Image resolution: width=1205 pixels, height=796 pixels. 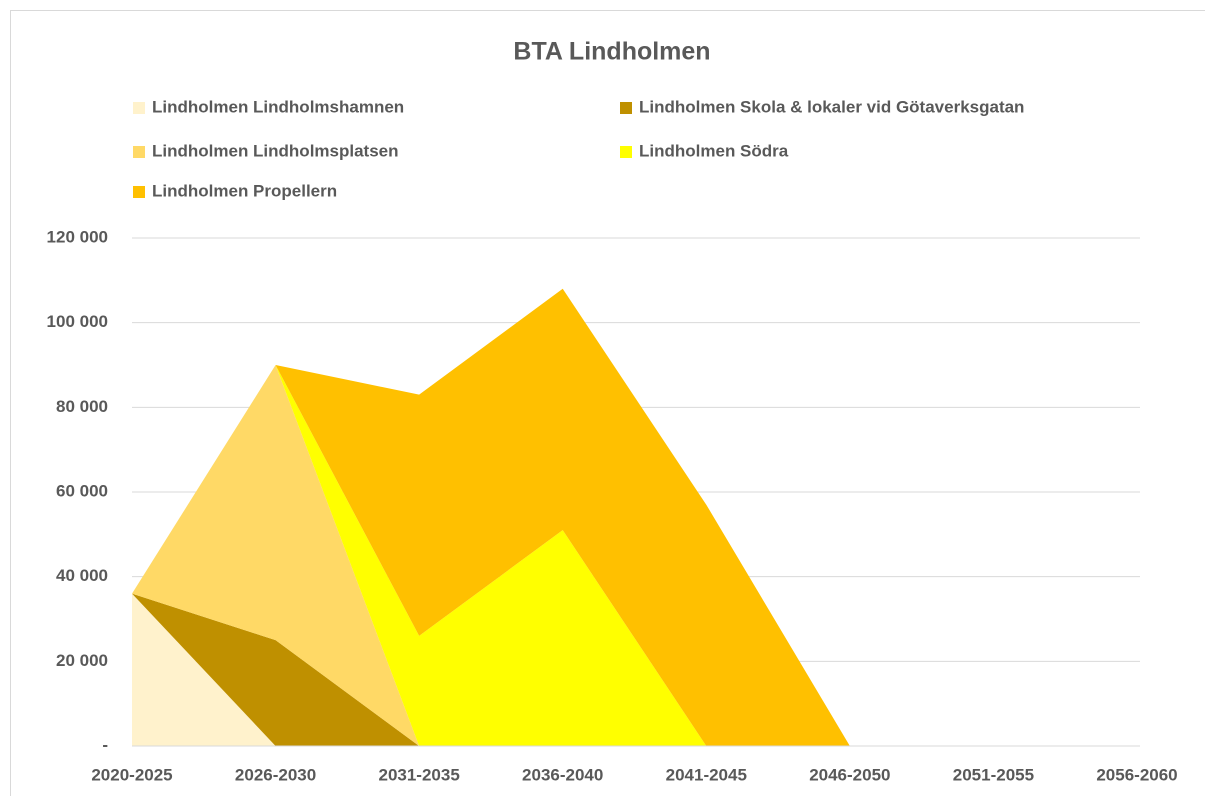 What do you see at coordinates (131, 774) in the screenshot?
I see `x-tick-label: 2020-2025` at bounding box center [131, 774].